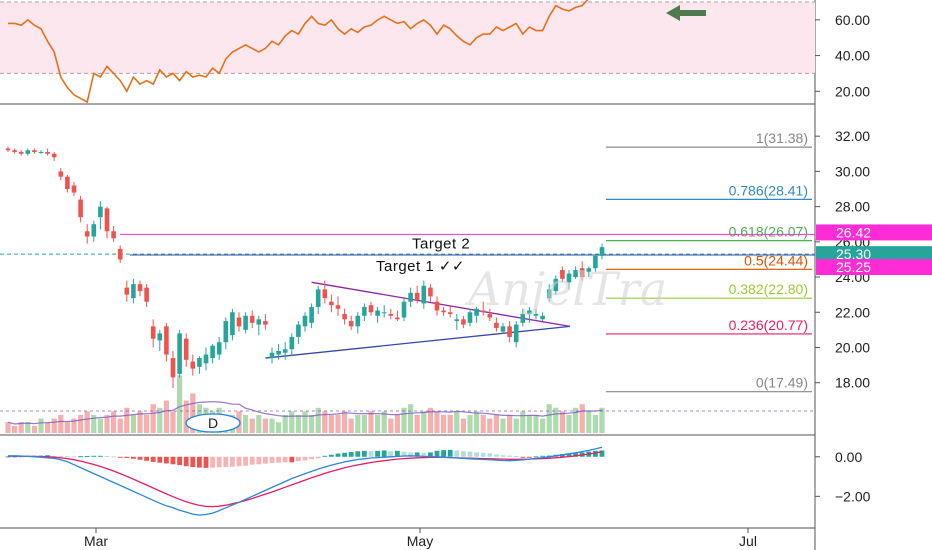 The height and width of the screenshot is (550, 932). What do you see at coordinates (852, 136) in the screenshot?
I see `axis-tick-label: 32.00` at bounding box center [852, 136].